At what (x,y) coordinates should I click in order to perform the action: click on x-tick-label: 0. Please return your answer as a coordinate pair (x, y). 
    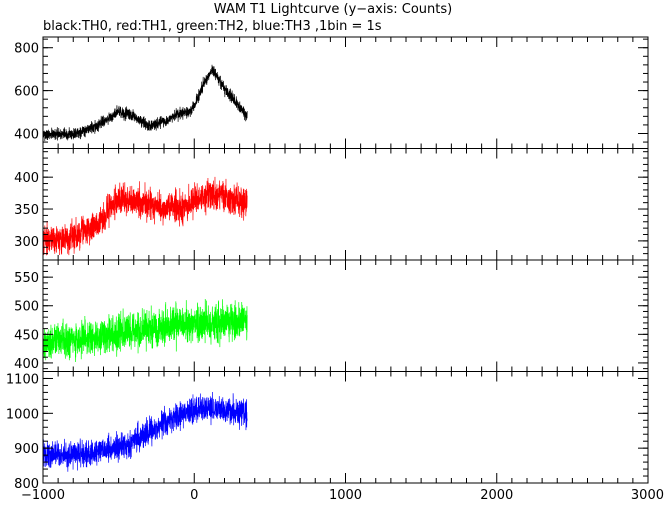
    Looking at the image, I should click on (194, 495).